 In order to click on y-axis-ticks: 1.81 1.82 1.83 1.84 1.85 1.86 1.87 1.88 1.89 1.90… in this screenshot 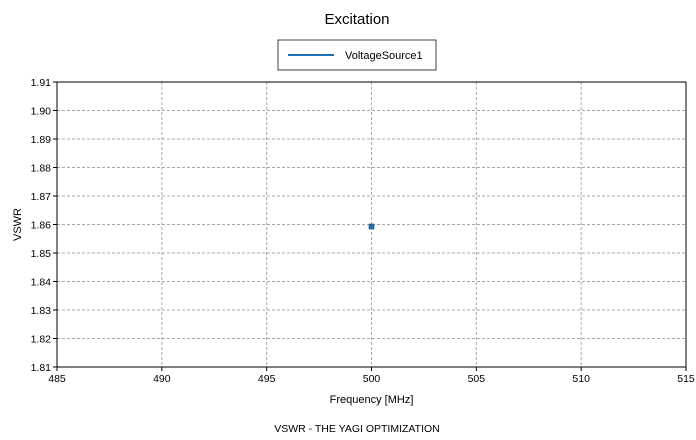, I will do `click(44, 225)`.